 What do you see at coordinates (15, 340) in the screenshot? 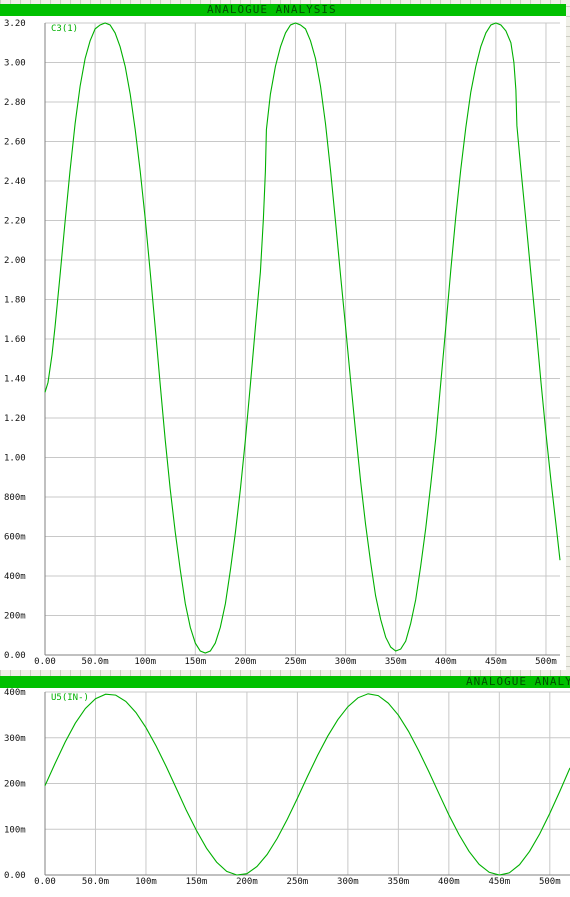
I see `y-tick-label: 1.60` at bounding box center [15, 340].